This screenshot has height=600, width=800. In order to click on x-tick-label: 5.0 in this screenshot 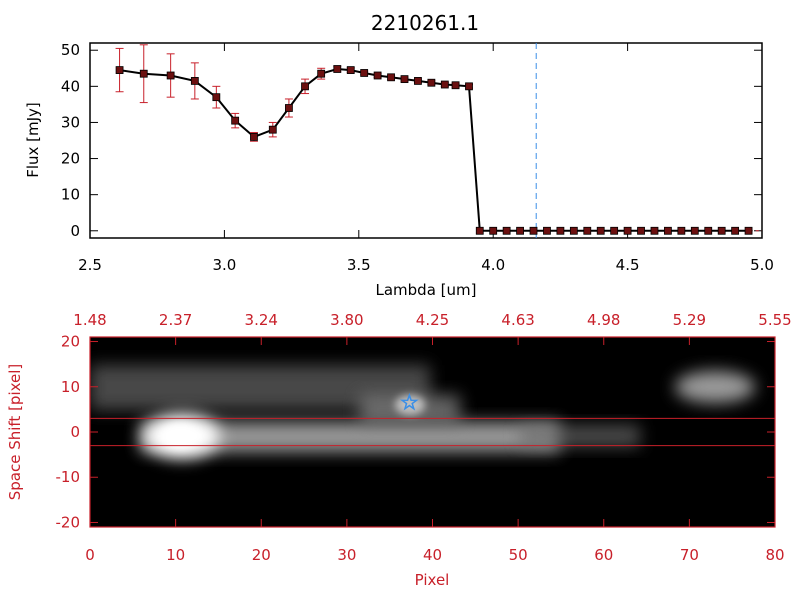, I will do `click(762, 265)`.